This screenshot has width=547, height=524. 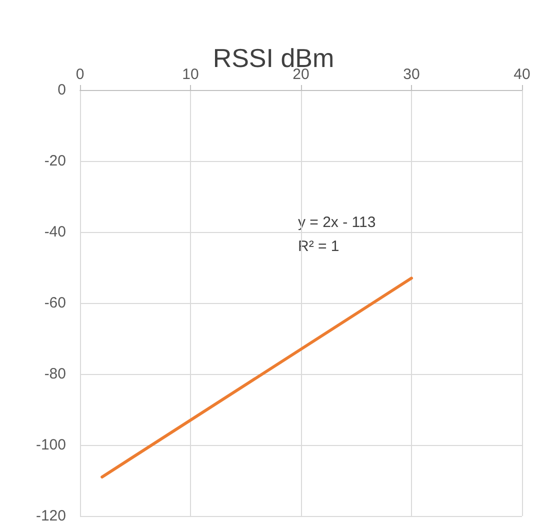 What do you see at coordinates (411, 74) in the screenshot?
I see `x-tick-label: 30` at bounding box center [411, 74].